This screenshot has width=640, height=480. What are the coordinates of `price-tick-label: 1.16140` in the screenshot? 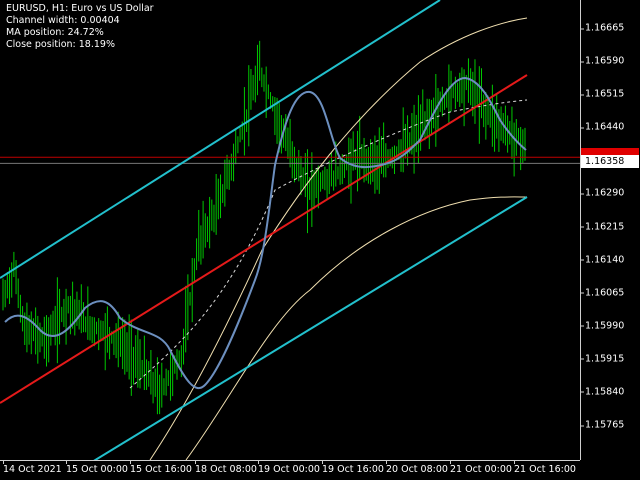 It's located at (602, 260).